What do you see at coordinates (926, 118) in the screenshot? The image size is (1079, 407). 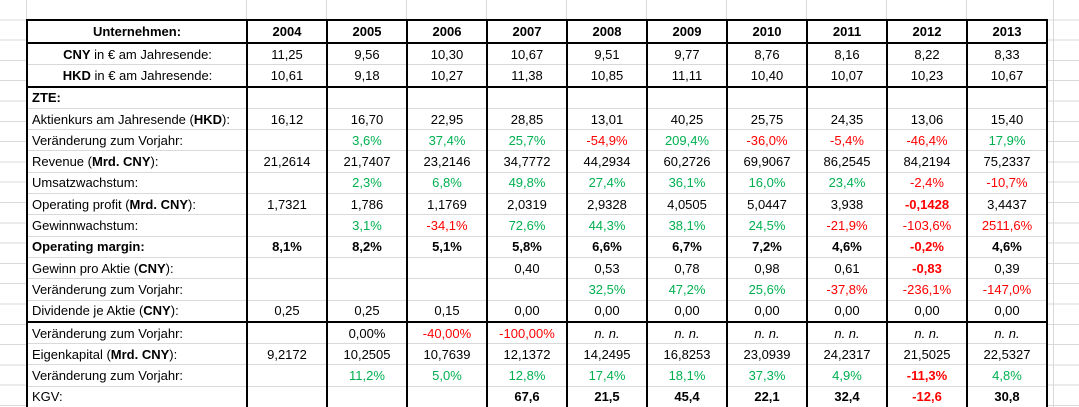 I see `data-cell: 13,06` at bounding box center [926, 118].